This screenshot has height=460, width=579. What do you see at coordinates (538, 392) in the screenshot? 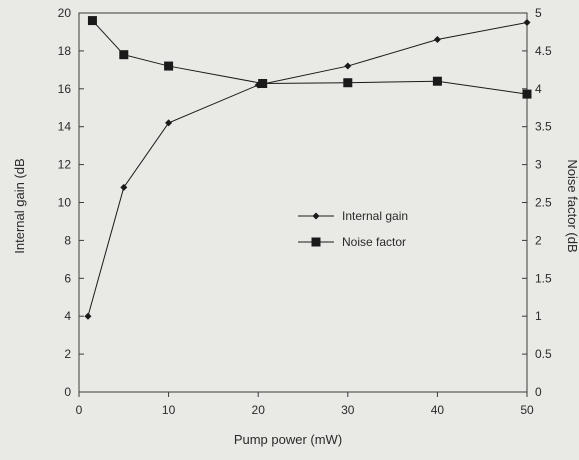
I see `y-right-tick-label: 0` at bounding box center [538, 392].